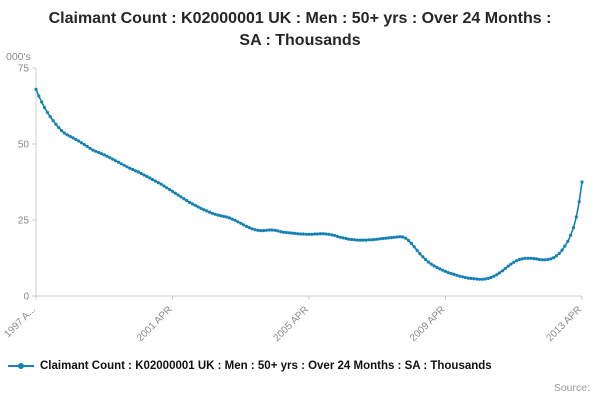 This screenshot has width=600, height=400. I want to click on y-tick-label: 75, so click(24, 69).